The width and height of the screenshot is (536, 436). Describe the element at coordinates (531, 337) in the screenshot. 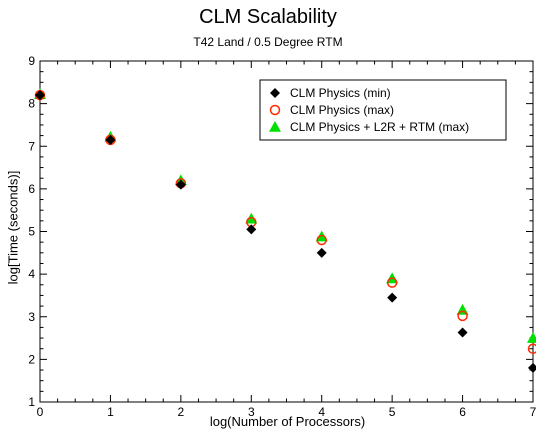

I see `triangle-point` at that location.